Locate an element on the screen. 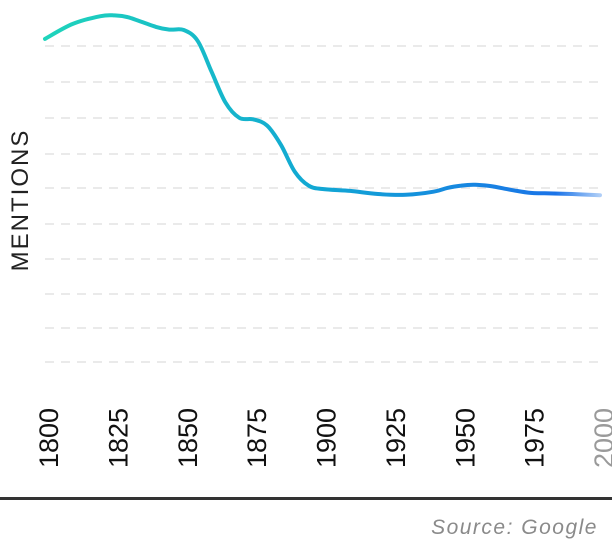 This screenshot has height=544, width=612. x-tick-label: 1825 is located at coordinates (118, 438).